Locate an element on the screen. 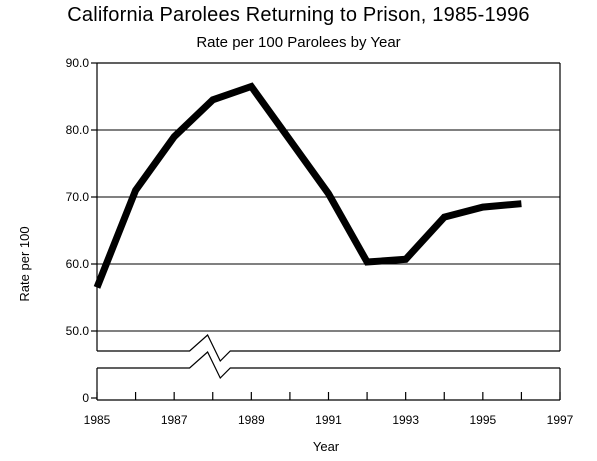  y-axis-label: Rate per 100 is located at coordinates (24, 263).